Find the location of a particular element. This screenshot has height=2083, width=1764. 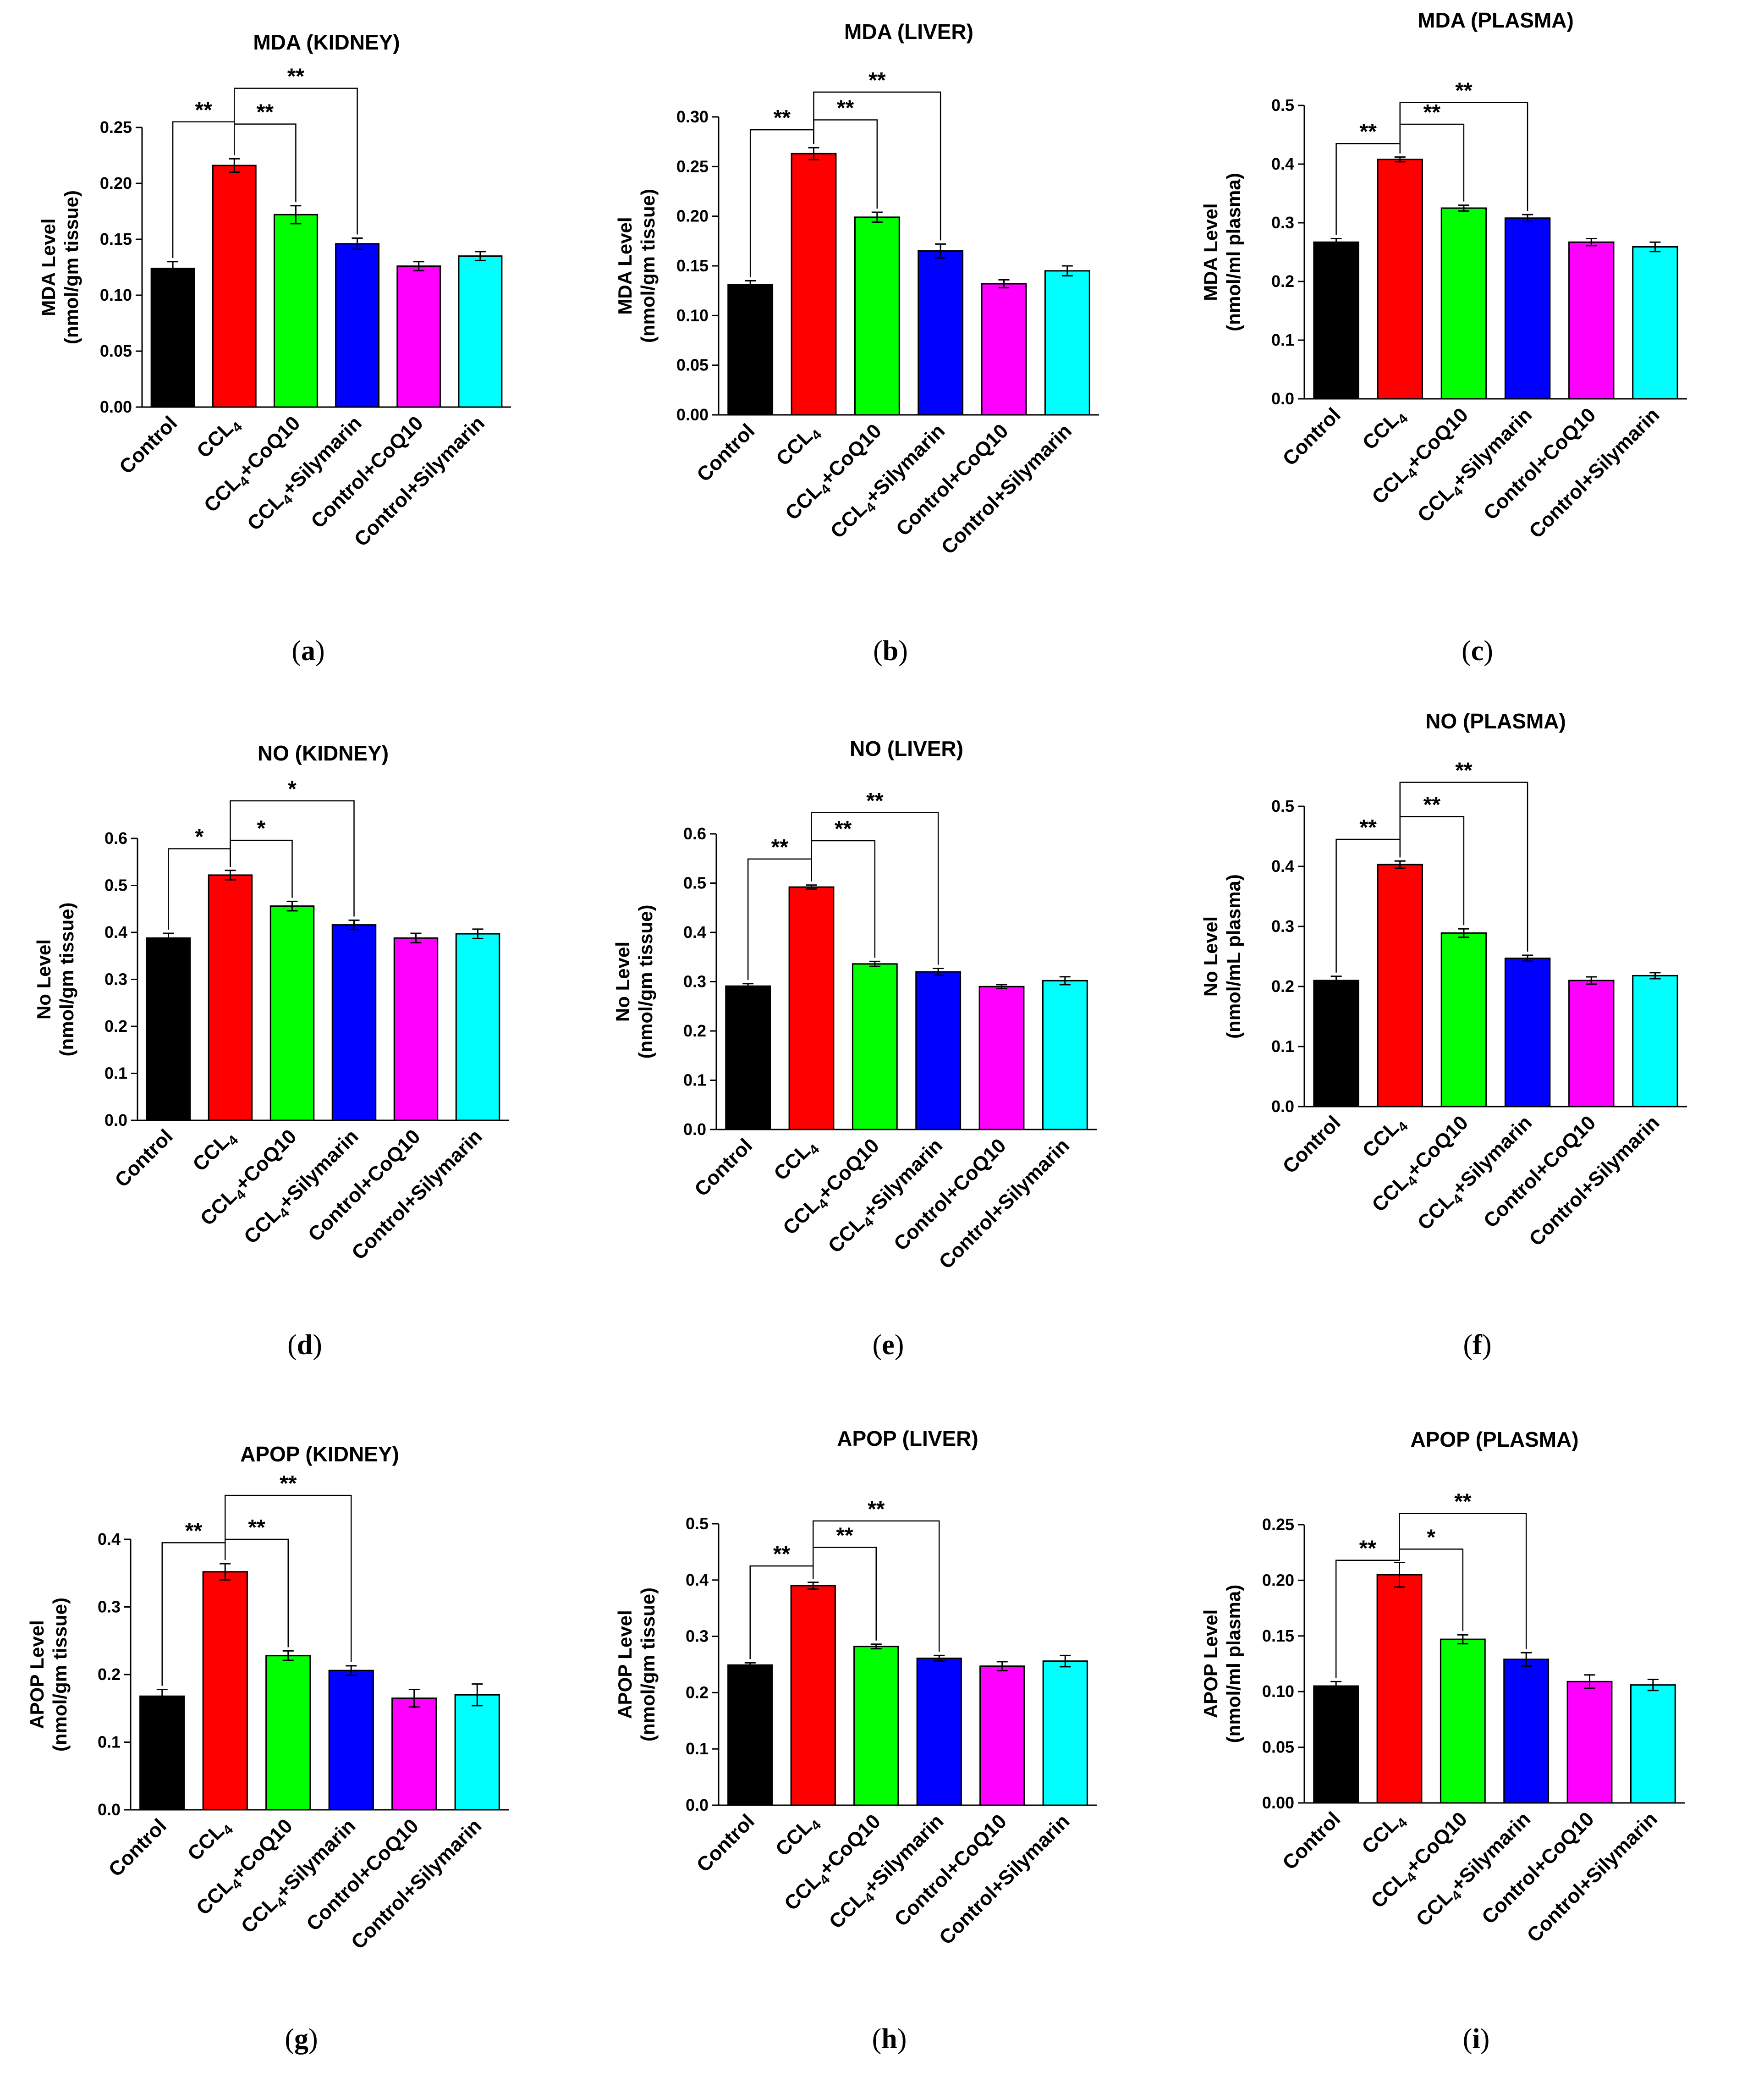

chart-title: APOP (KIDNEY) is located at coordinates (319, 1454).